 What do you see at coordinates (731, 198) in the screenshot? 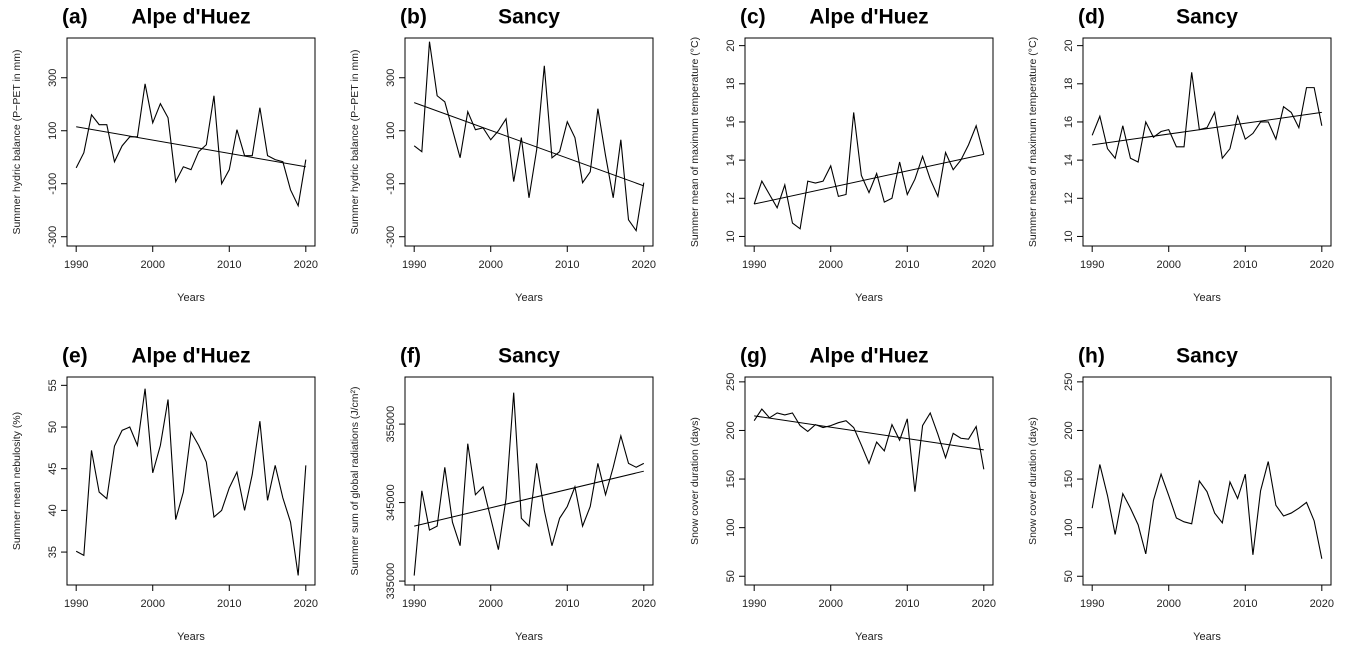
I see `y-tick-label: 12` at bounding box center [731, 198].